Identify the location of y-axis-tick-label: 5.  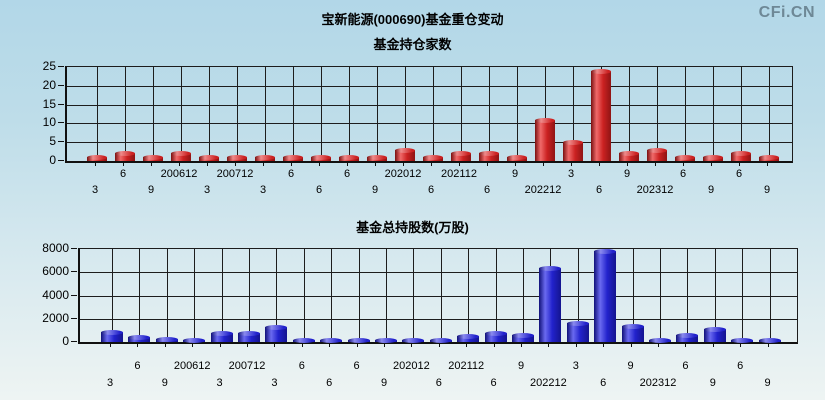
(52, 141).